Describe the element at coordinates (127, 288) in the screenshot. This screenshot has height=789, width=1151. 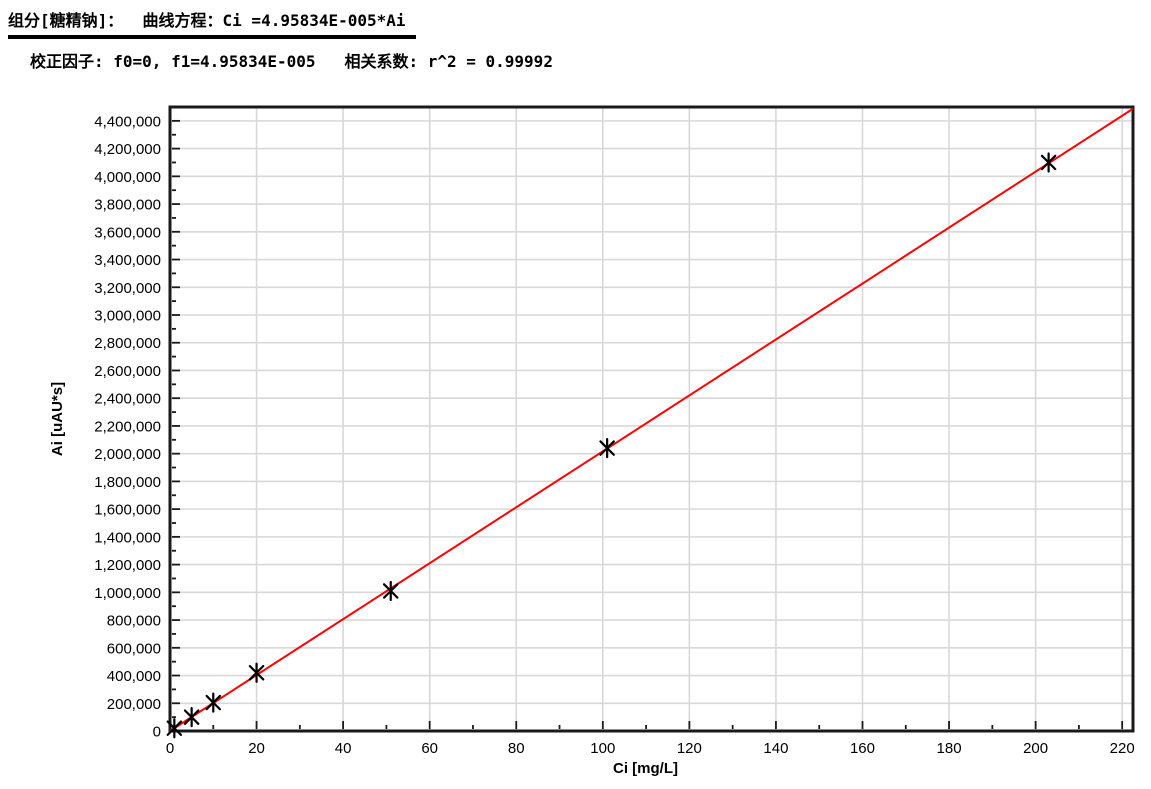
I see `y-tick-label: 3,200,000` at that location.